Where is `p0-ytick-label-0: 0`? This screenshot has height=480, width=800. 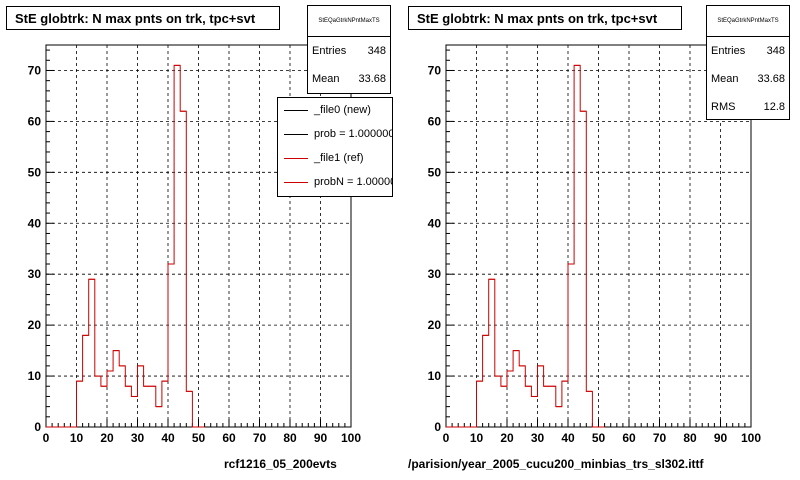 p0-ytick-label-0: 0 is located at coordinates (37, 427).